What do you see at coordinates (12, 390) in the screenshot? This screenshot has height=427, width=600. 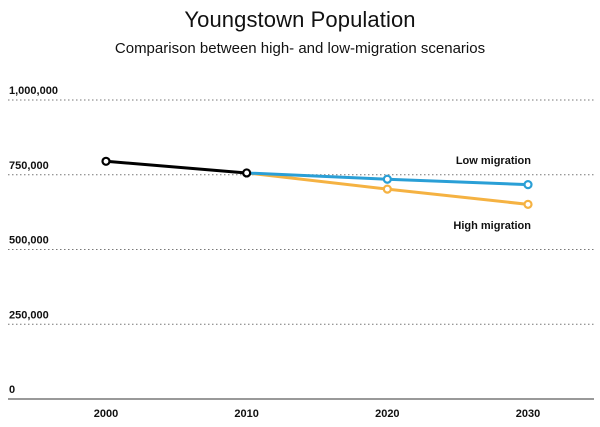 I see `y-tick-label: 0` at bounding box center [12, 390].